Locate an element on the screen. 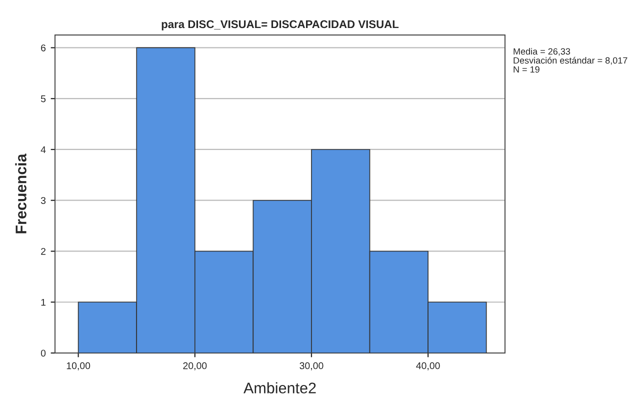 The image size is (643, 403). y-tick-label: 4 is located at coordinates (43, 150).